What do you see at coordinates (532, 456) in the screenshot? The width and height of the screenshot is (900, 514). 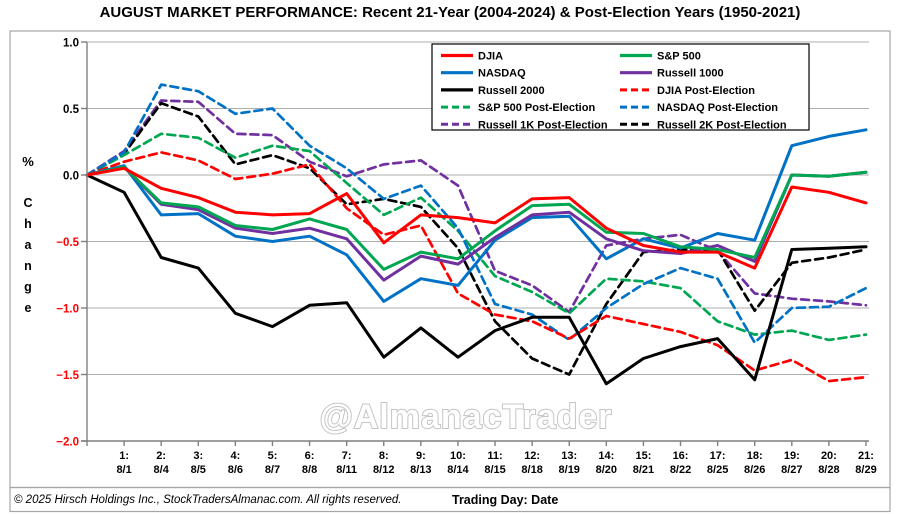 I see `x-tick-day: 12:` at bounding box center [532, 456].